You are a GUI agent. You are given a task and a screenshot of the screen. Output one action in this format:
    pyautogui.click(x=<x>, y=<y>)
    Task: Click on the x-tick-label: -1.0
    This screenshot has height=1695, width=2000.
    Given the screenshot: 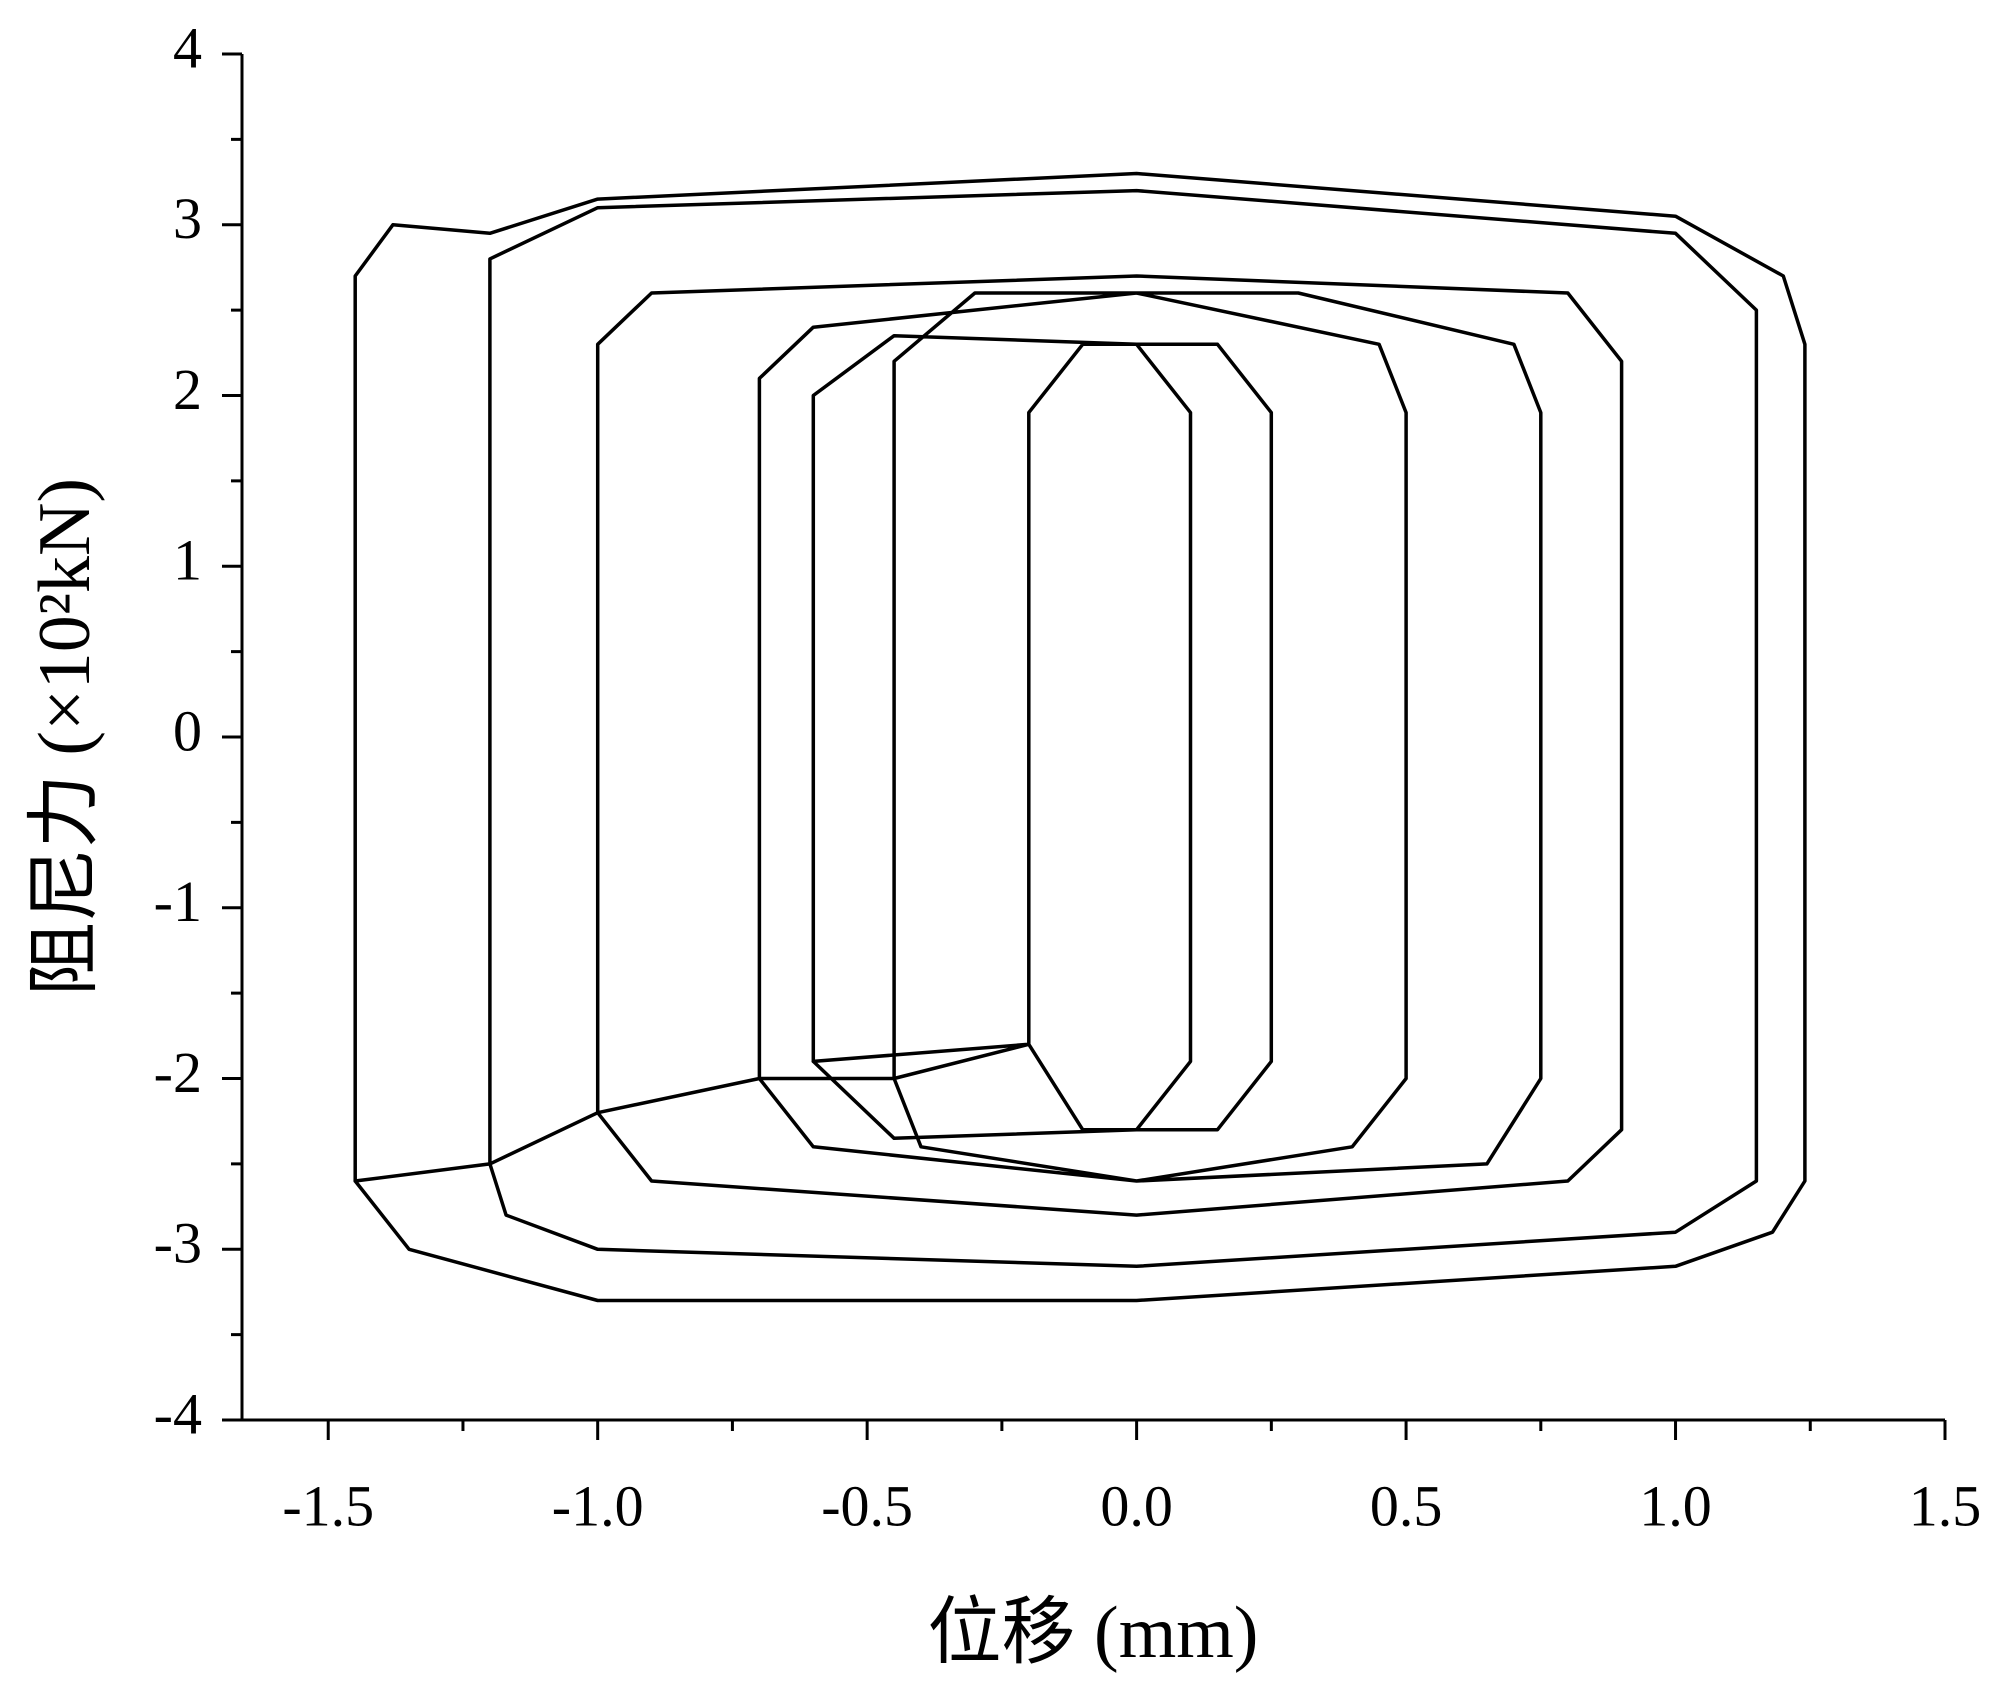 What is the action you would take?
    pyautogui.click(x=598, y=1505)
    